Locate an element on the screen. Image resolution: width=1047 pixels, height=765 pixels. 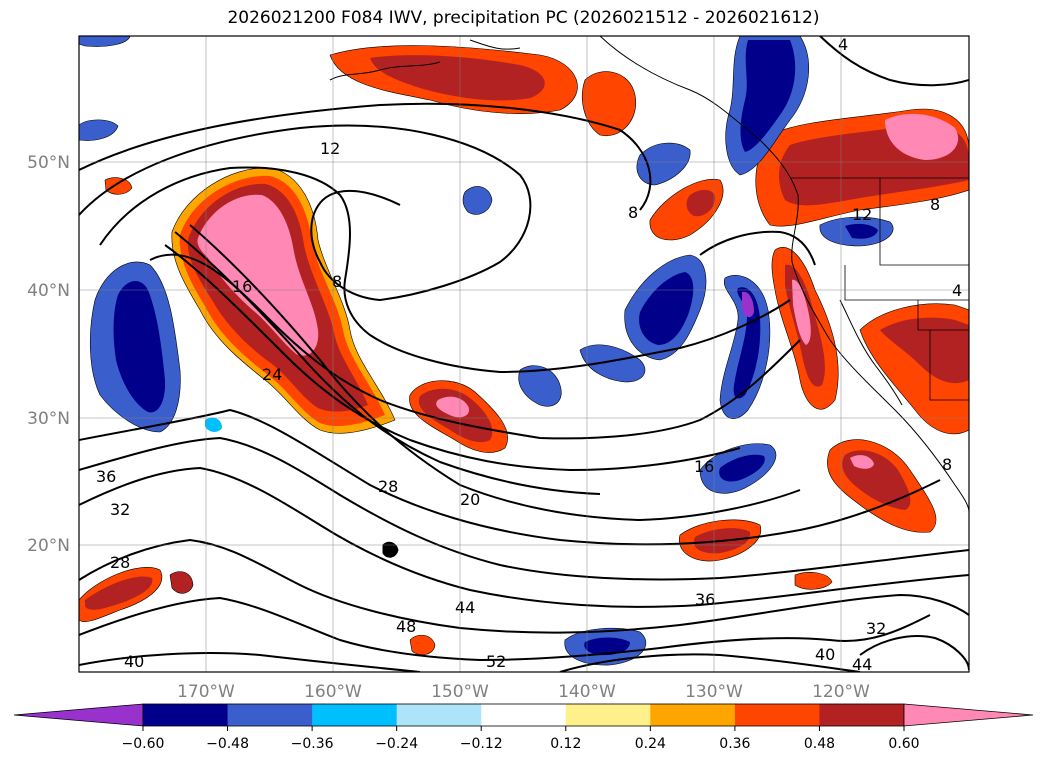
colorbar-tick-label: −0.24 is located at coordinates (396, 744).